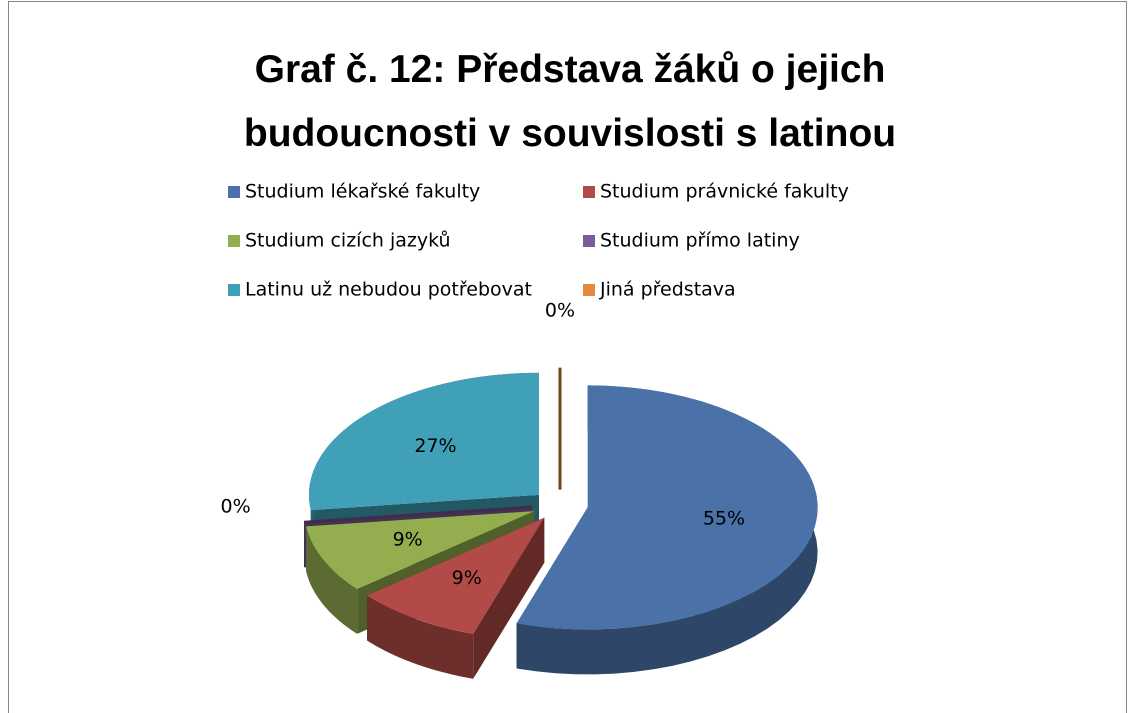 This screenshot has width=1130, height=713. Describe the element at coordinates (388, 290) in the screenshot. I see `legend-label: Latinu už nebudou potřebovat` at that location.